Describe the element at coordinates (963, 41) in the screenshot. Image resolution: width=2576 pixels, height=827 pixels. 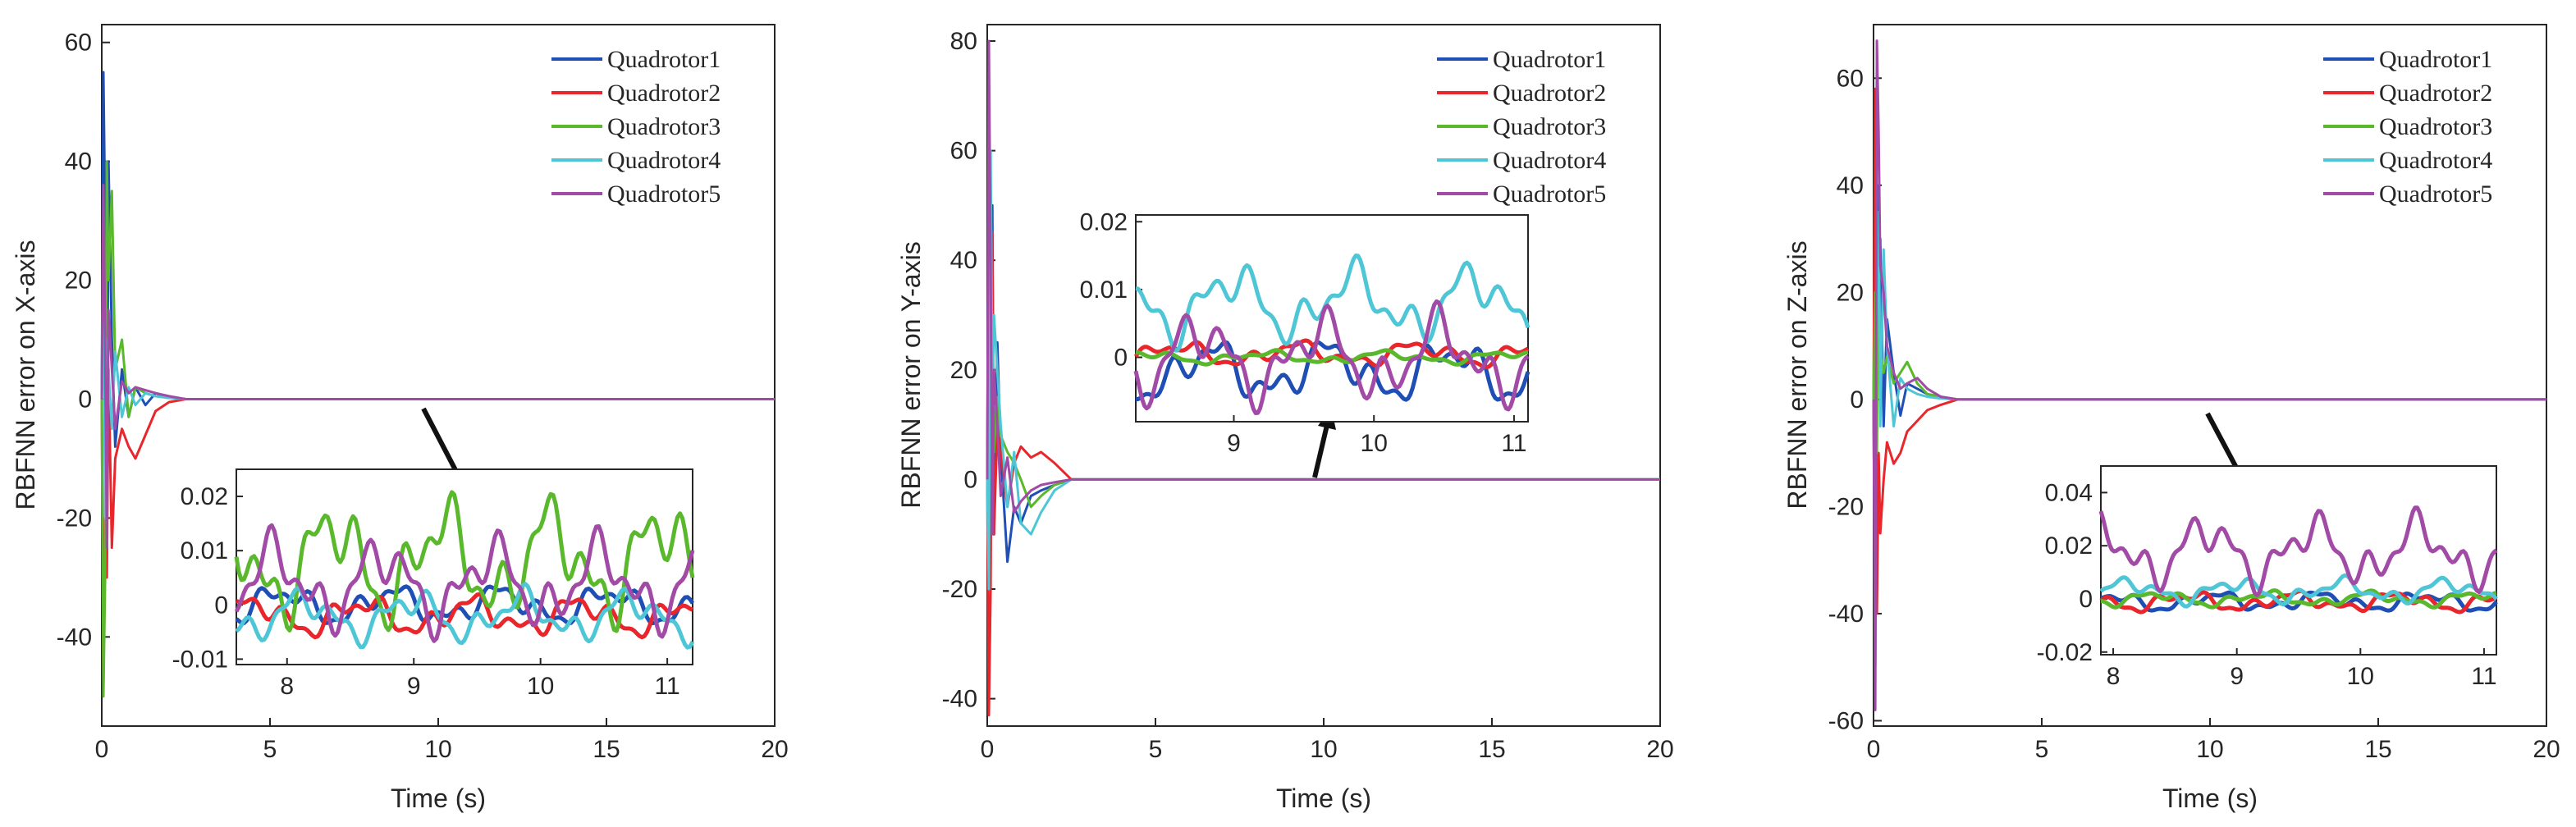
I see `y-tick-label: 80` at that location.